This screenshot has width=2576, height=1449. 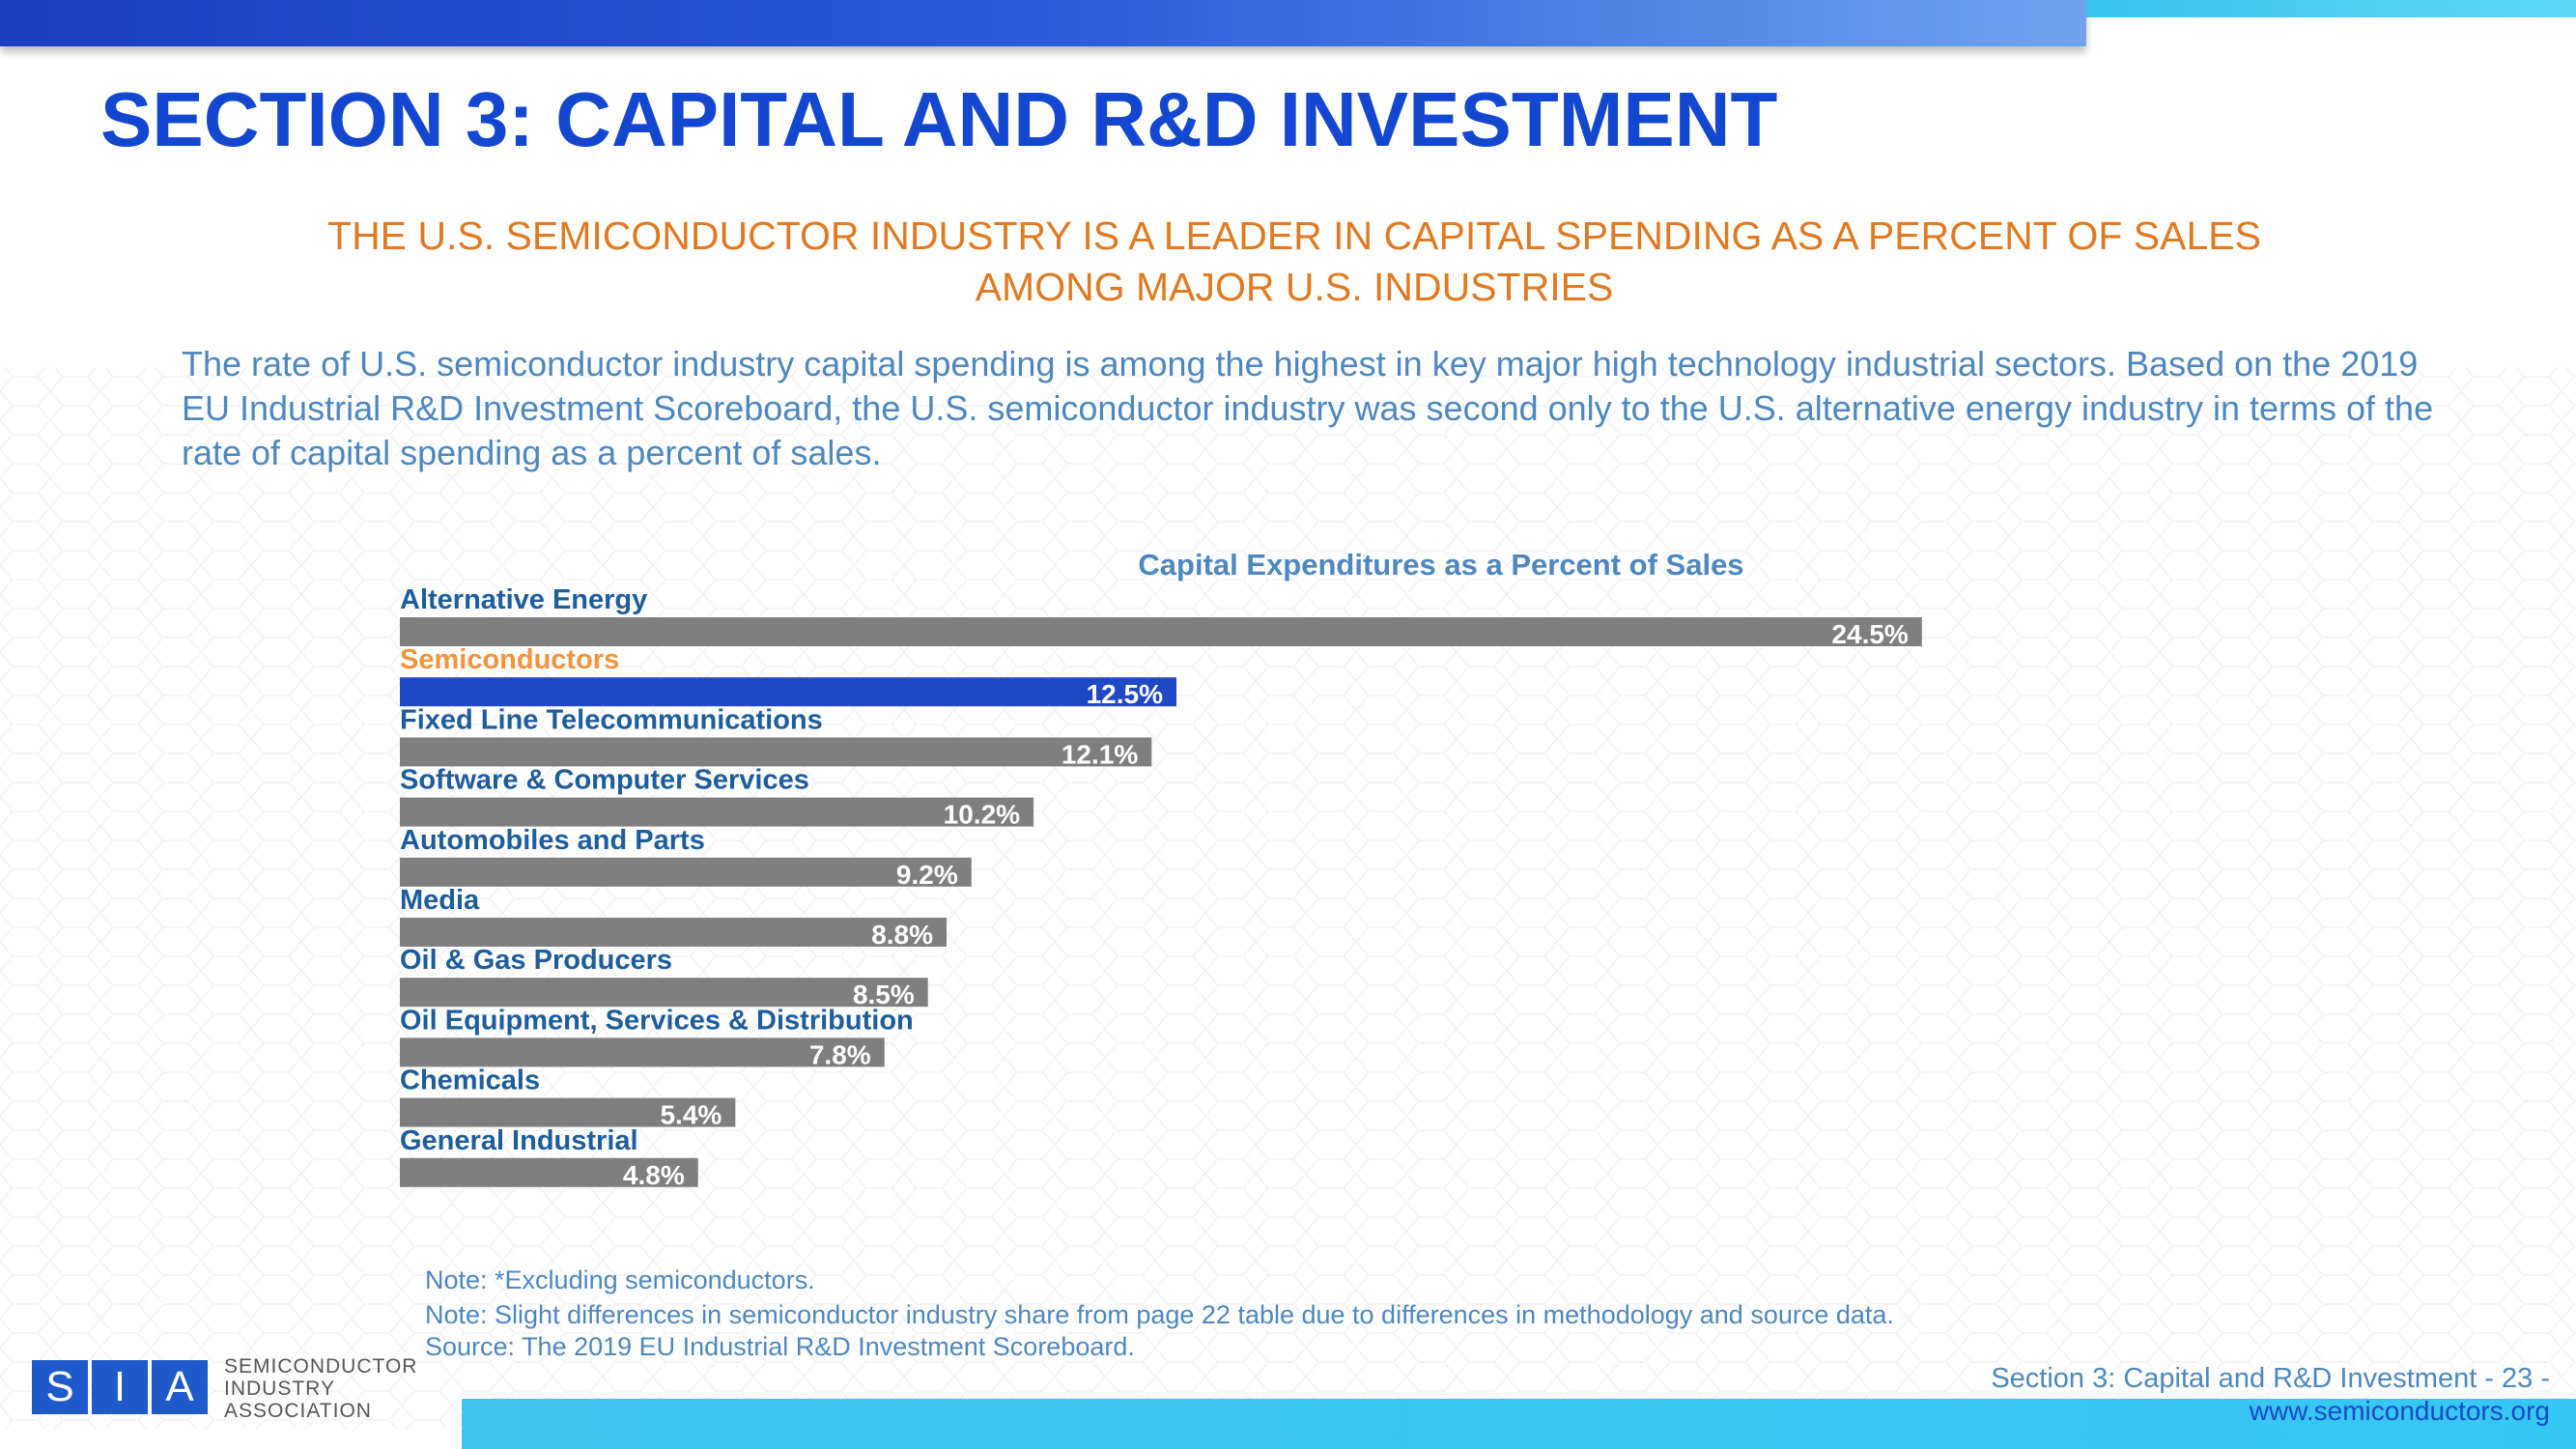 I want to click on logo-letter-s: S, so click(x=60, y=1387).